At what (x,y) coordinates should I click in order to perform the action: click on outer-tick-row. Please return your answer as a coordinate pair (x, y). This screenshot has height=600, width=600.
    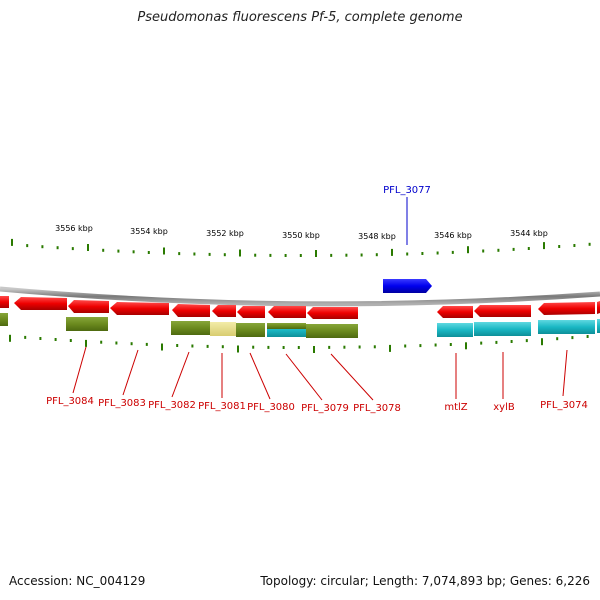
    Looking at the image, I should click on (301, 247).